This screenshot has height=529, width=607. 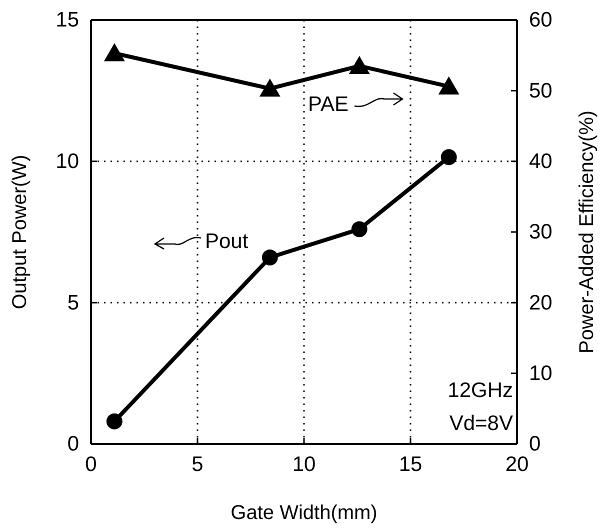 What do you see at coordinates (20, 232) in the screenshot?
I see `y-axis-title: Output Power(W)` at bounding box center [20, 232].